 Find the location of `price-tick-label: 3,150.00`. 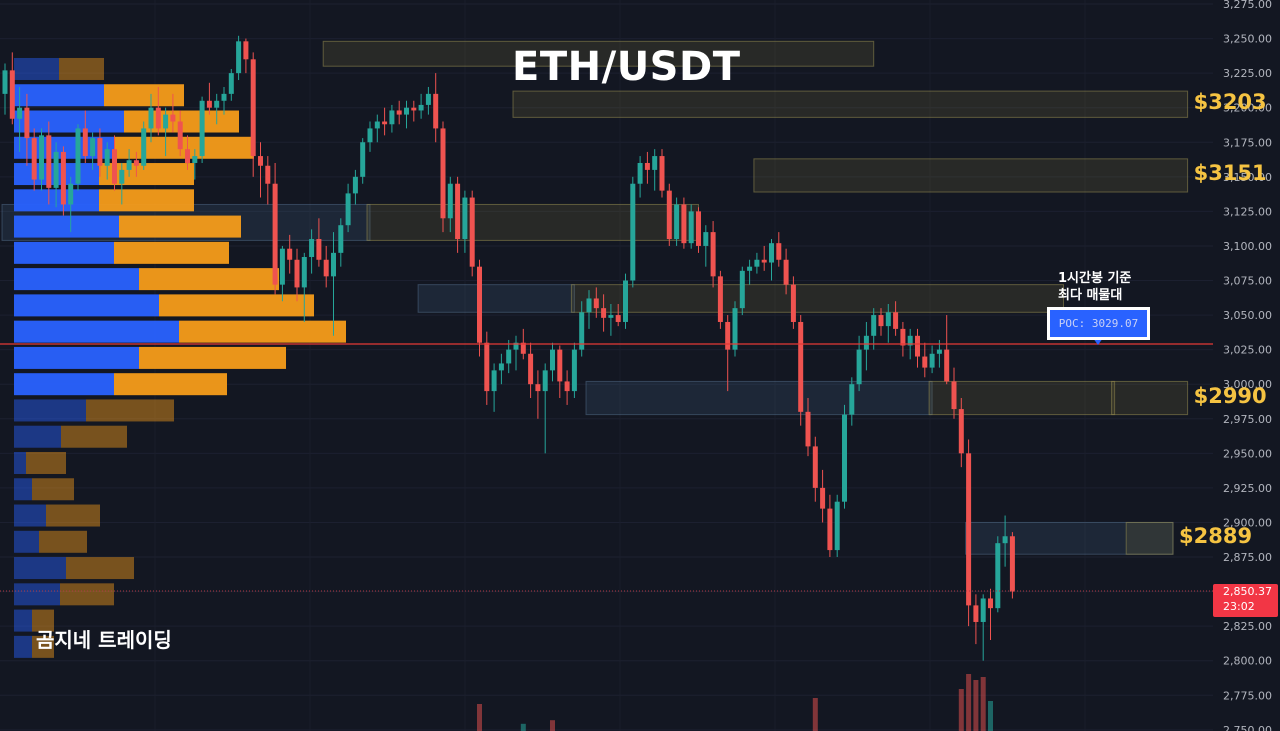

price-tick-label: 3,150.00 is located at coordinates (1247, 177).